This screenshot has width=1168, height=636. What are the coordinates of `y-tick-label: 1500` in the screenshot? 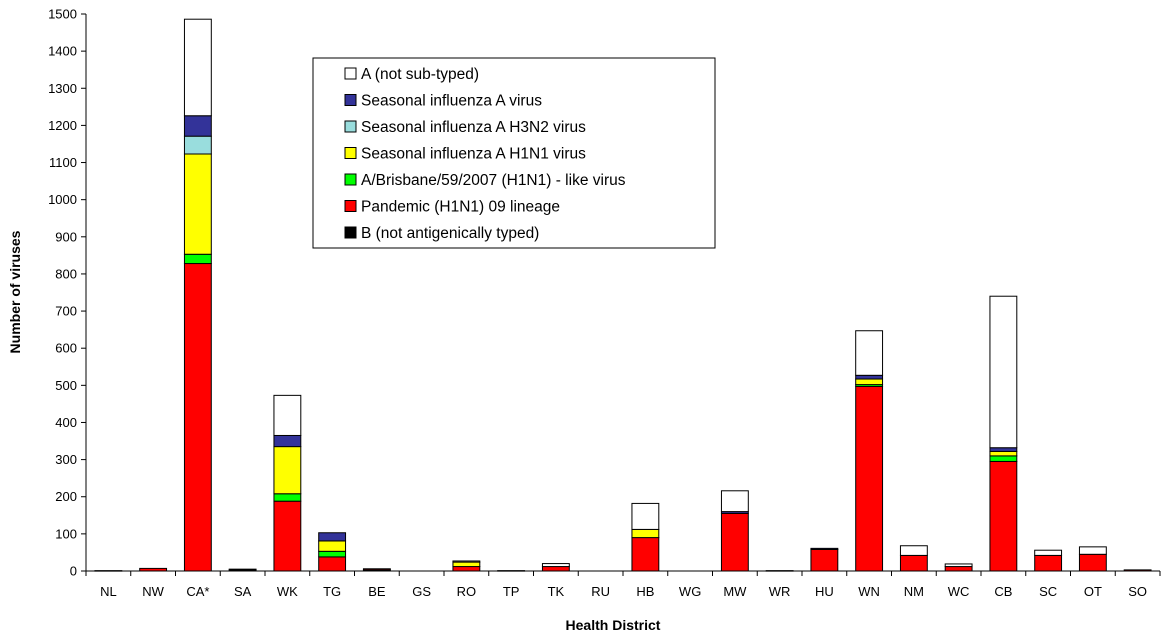 It's located at (62, 14).